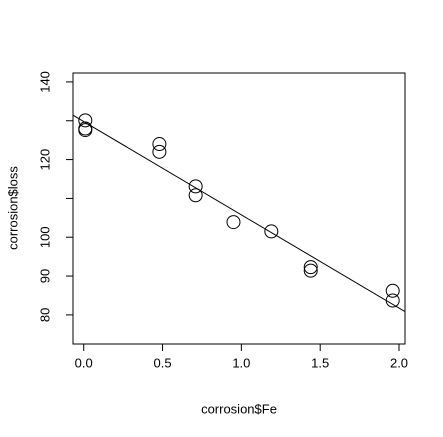 This screenshot has height=437, width=443. What do you see at coordinates (44, 82) in the screenshot?
I see `y-tick-label: 140` at bounding box center [44, 82].